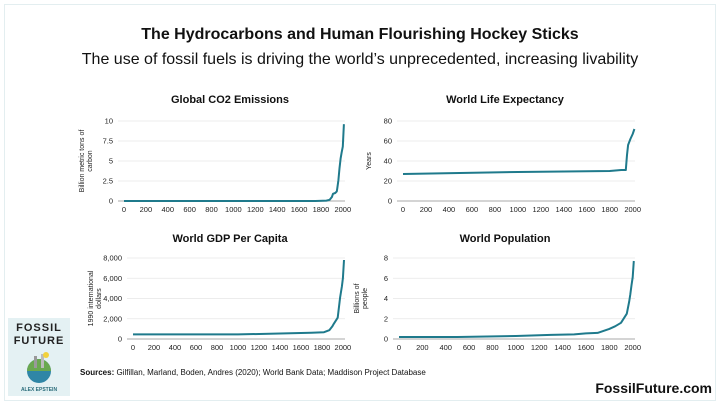 The image size is (720, 405). I want to click on site-link: FossilFuture.com, so click(653, 388).